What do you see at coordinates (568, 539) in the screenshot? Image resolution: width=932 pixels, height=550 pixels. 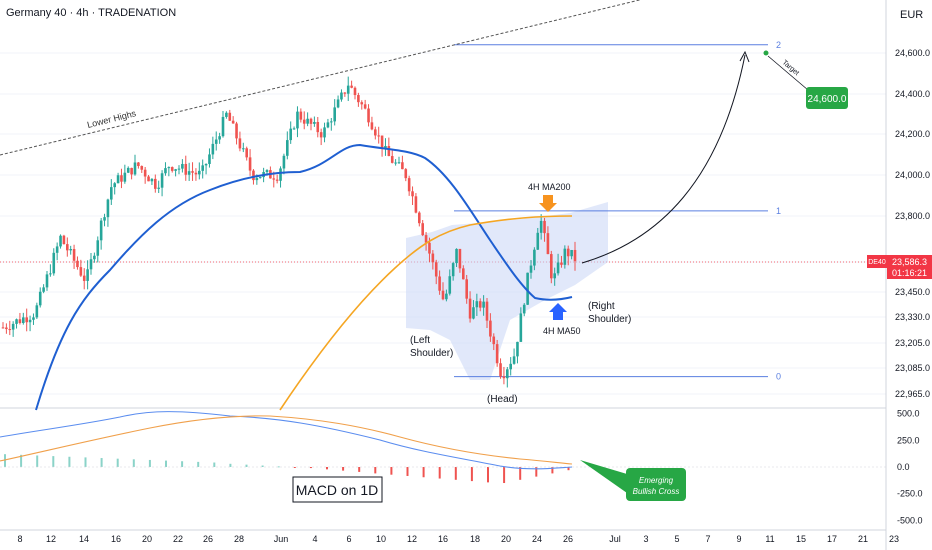 I see `time-tick-label: 26` at bounding box center [568, 539].